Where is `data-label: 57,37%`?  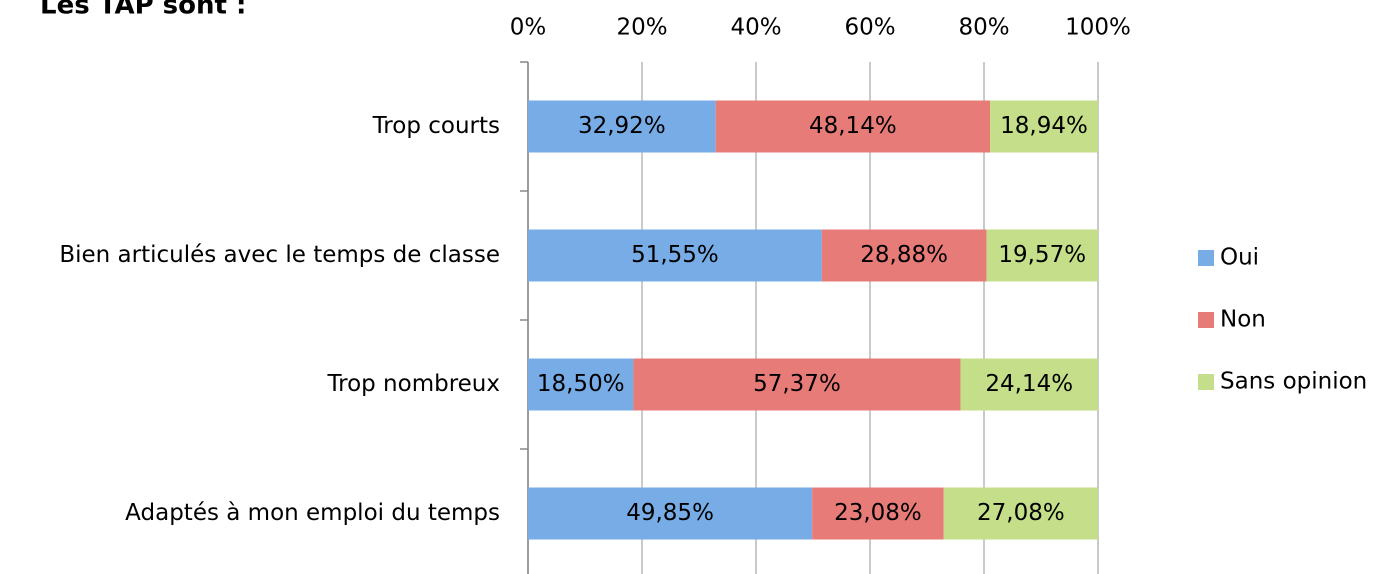 data-label: 57,37% is located at coordinates (797, 384).